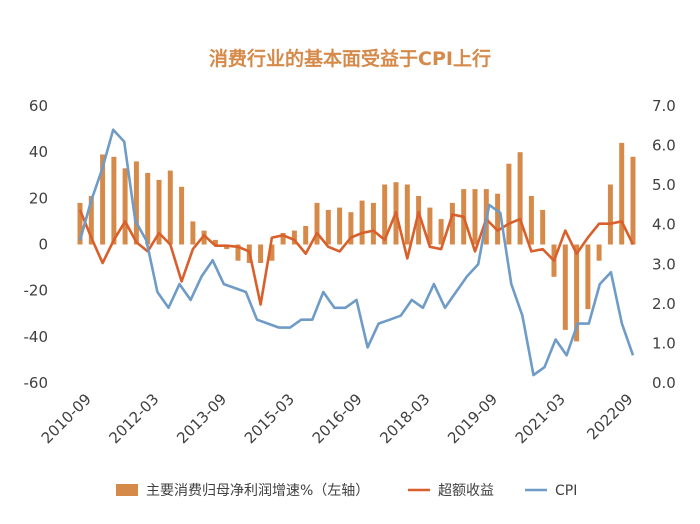 This screenshot has width=700, height=524. What do you see at coordinates (609, 416) in the screenshot?
I see `x-tick-label: 202209` at bounding box center [609, 416].